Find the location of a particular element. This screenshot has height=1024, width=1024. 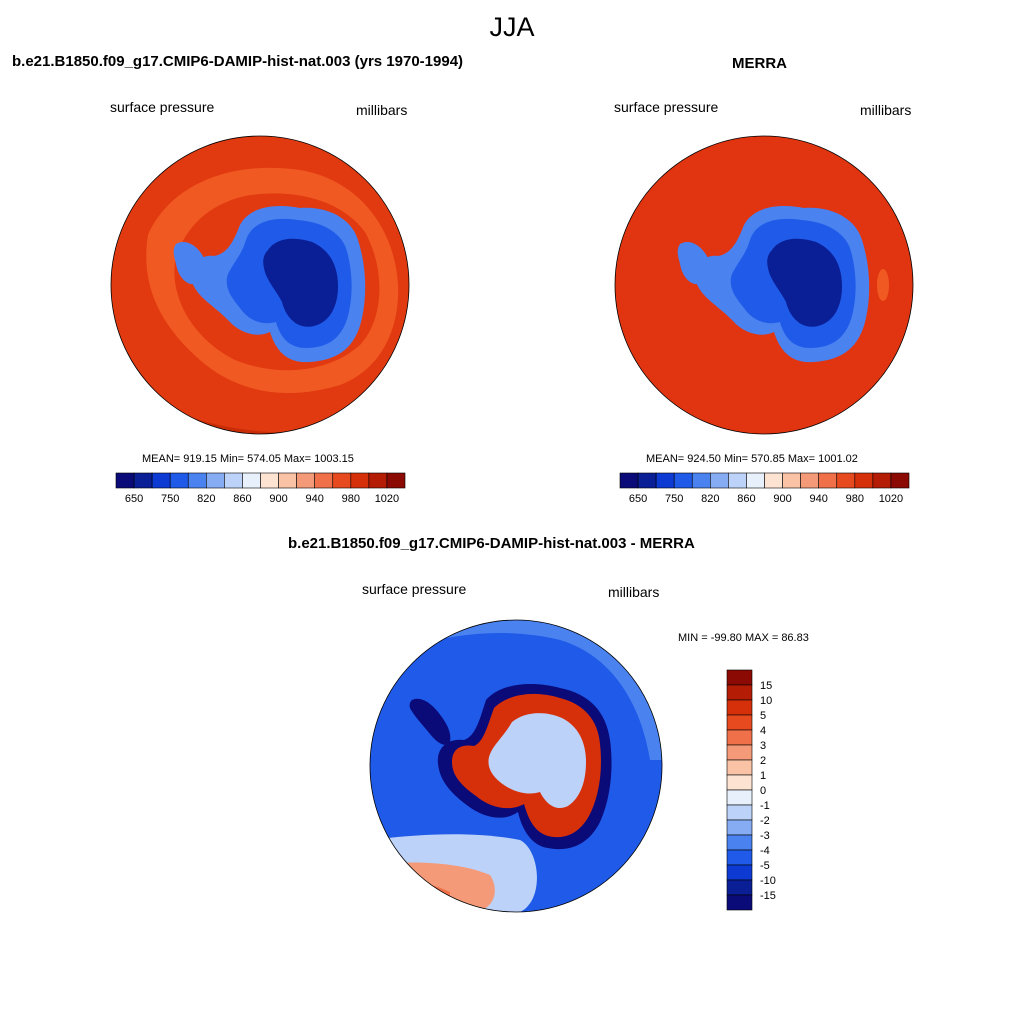

diff-colorbar-label: -2 is located at coordinates (765, 821).